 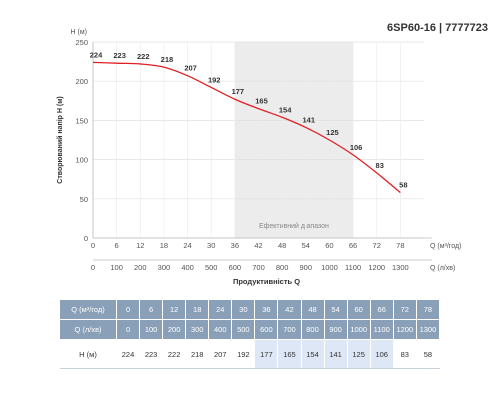 What do you see at coordinates (235, 267) in the screenshot?
I see `x-tick-label-lmin: 600` at bounding box center [235, 267].